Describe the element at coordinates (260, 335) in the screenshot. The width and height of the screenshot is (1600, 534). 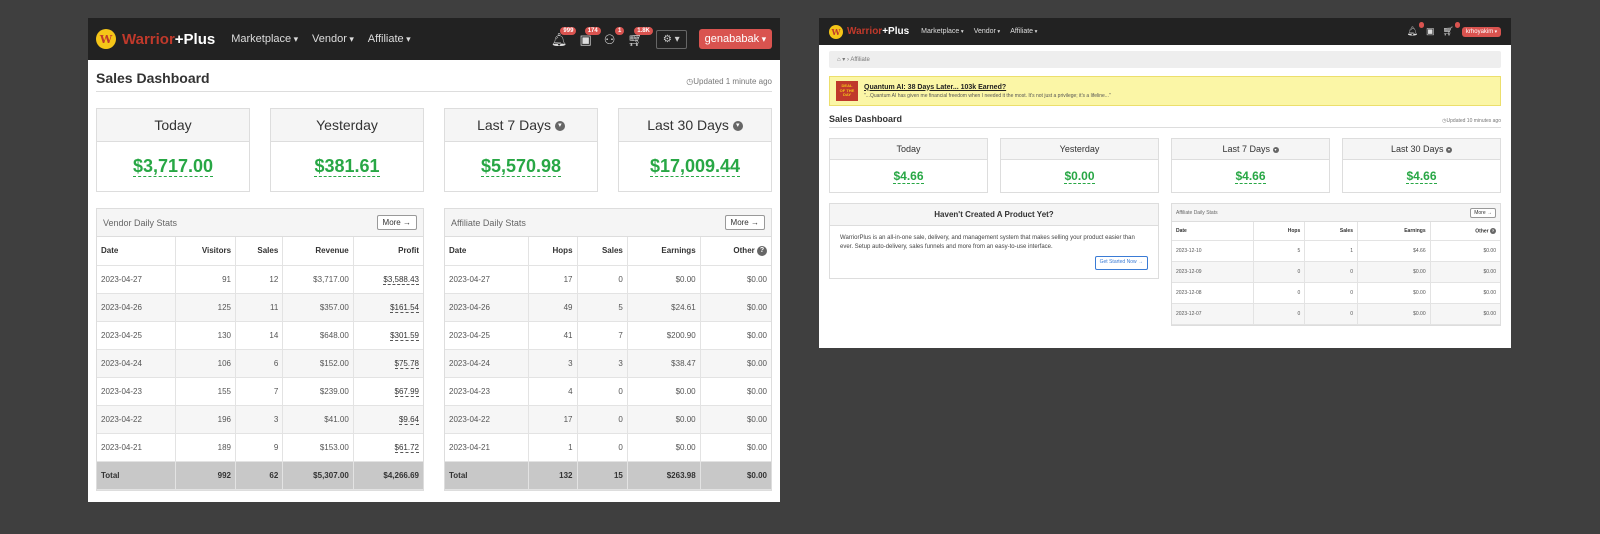
I see `table-row: 2023-04-25 130 14 $648.00 $301.59` at that location.